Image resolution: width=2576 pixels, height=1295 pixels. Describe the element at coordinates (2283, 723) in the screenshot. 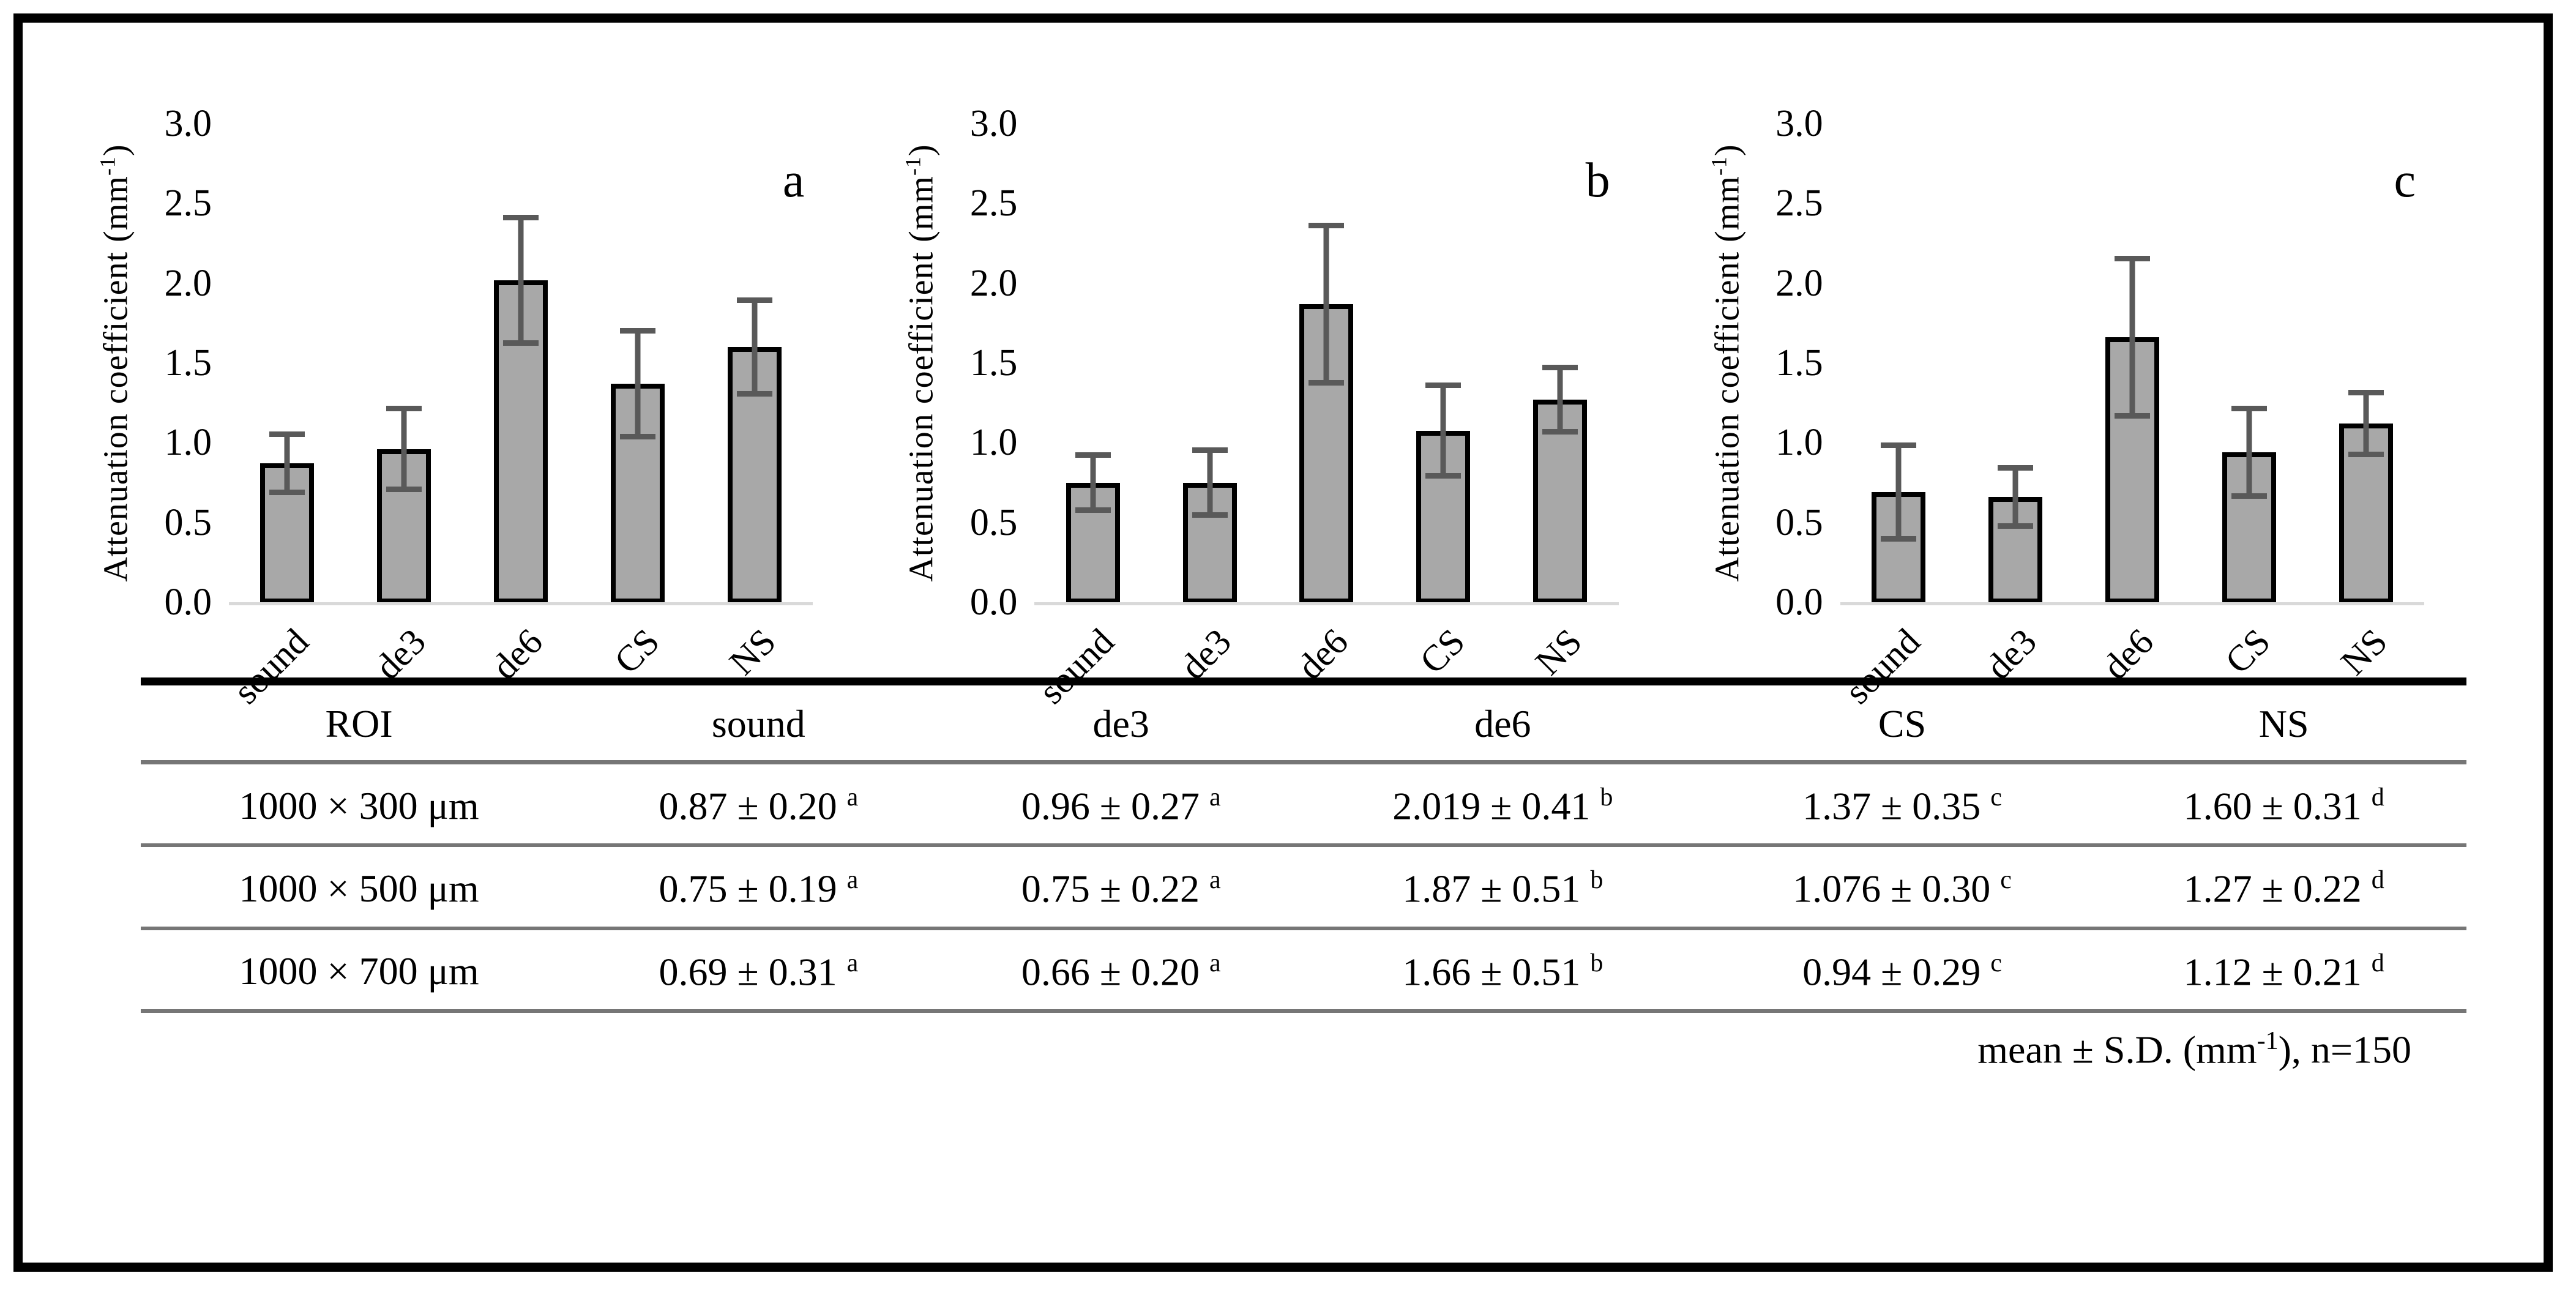

I see `column-header-NS: NS` at that location.